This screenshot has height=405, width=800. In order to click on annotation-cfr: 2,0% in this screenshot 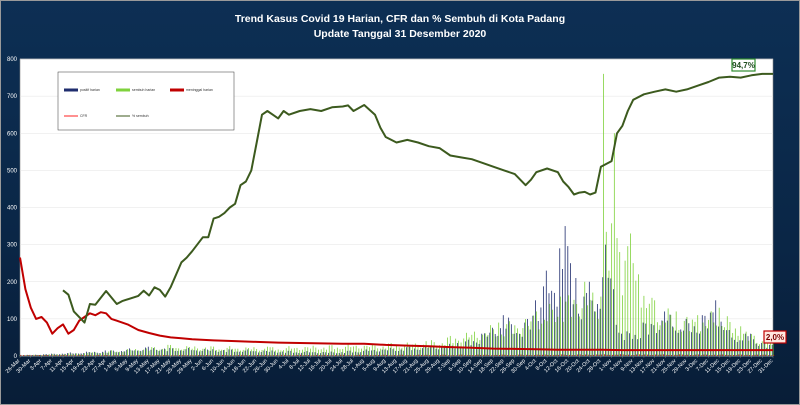, I will do `click(775, 337)`.